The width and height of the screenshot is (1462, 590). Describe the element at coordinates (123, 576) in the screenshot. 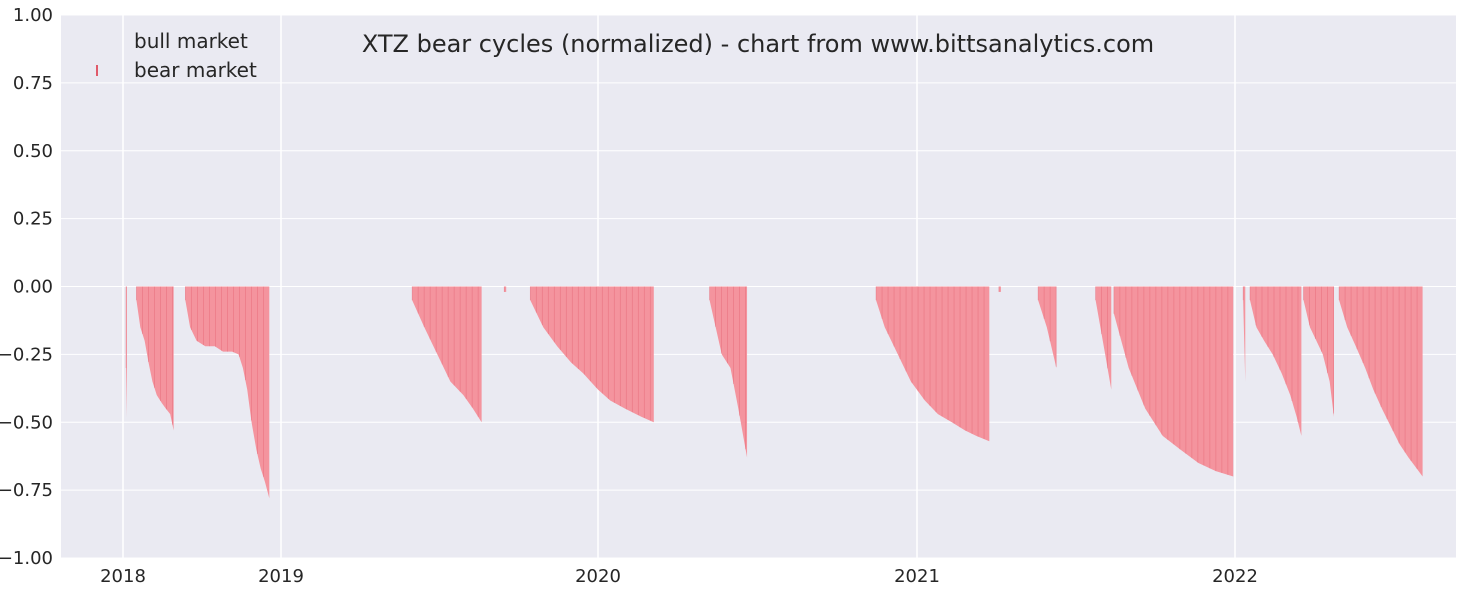

I see `x-tick-label: 2018` at that location.